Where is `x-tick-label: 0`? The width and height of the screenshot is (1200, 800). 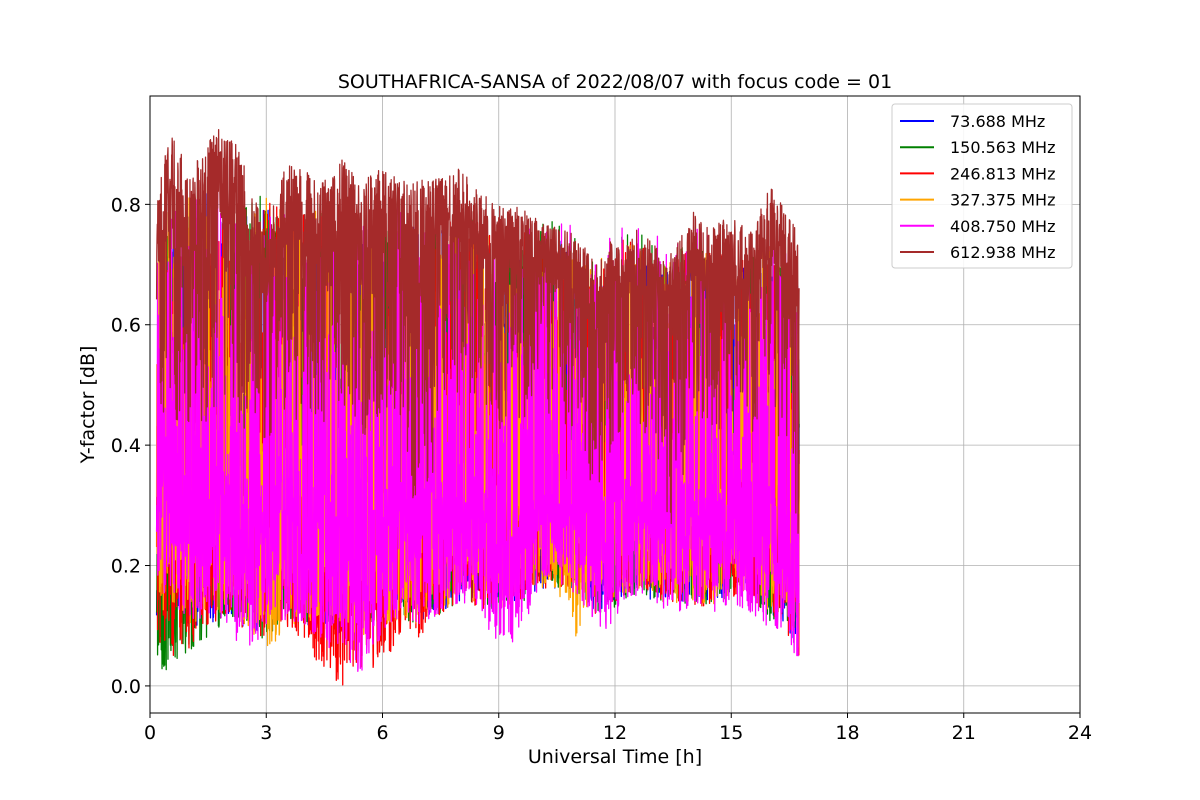
x-tick-label: 0 is located at coordinates (150, 733).